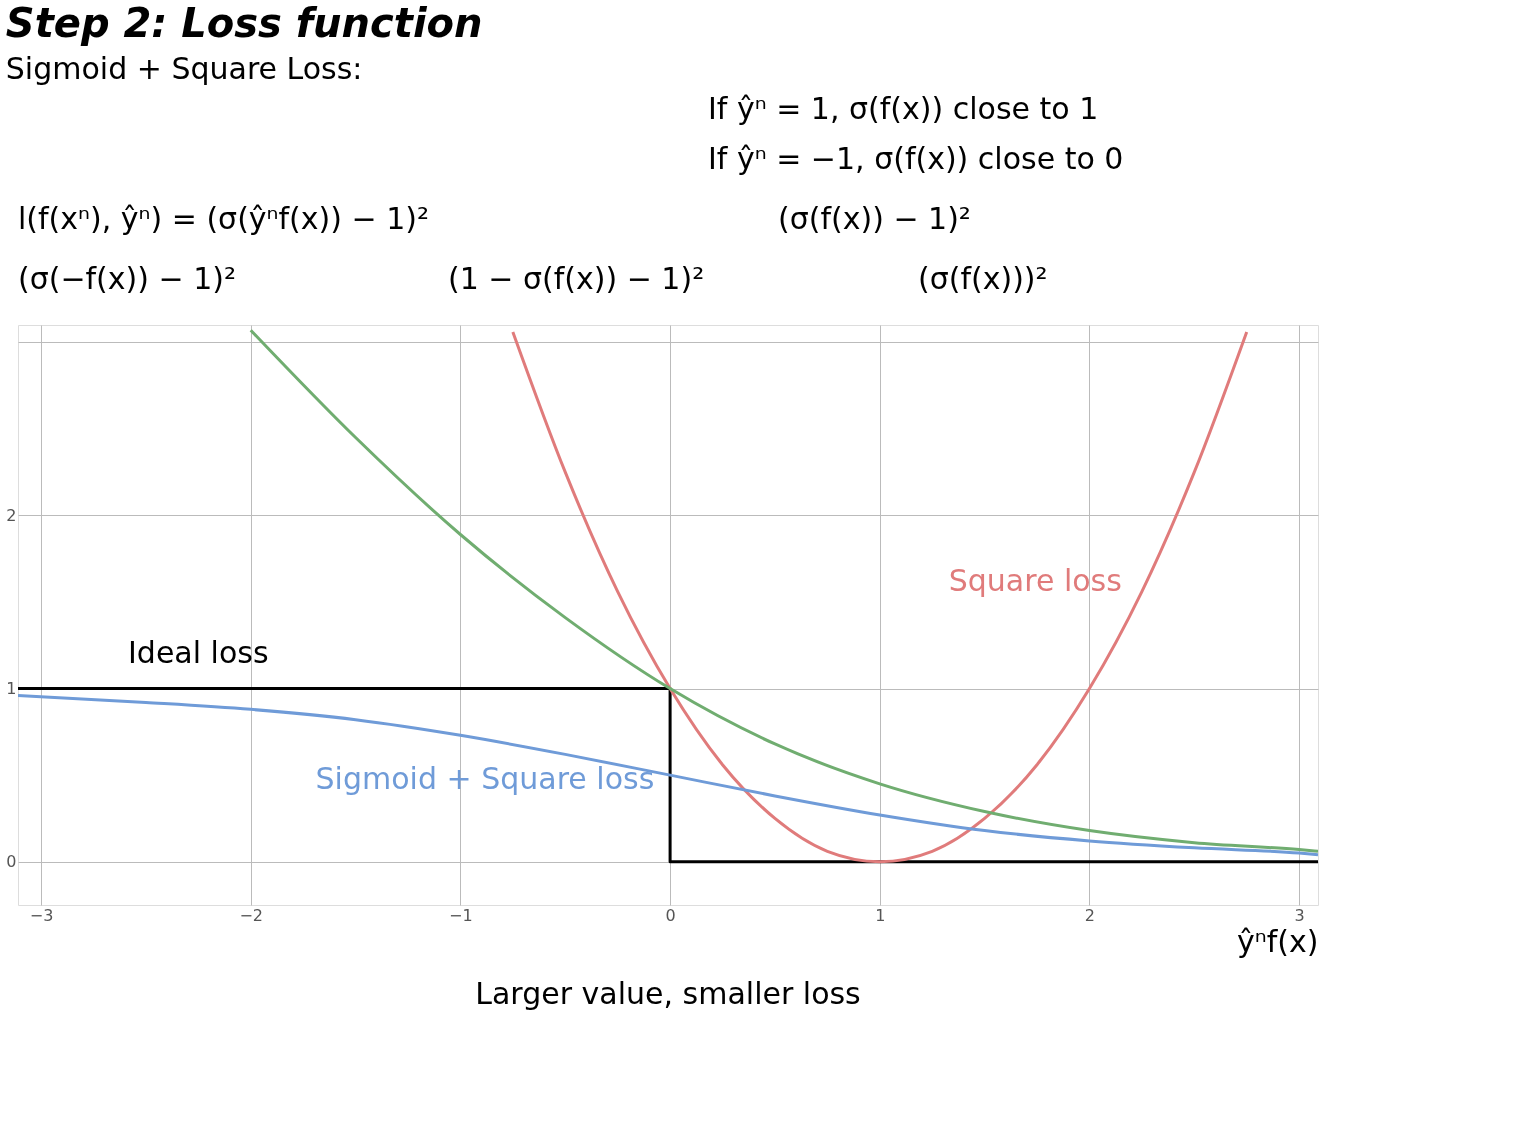 This screenshot has width=1539, height=1138. I want to click on chart-title: Step 2: Loss function, so click(244, 23).